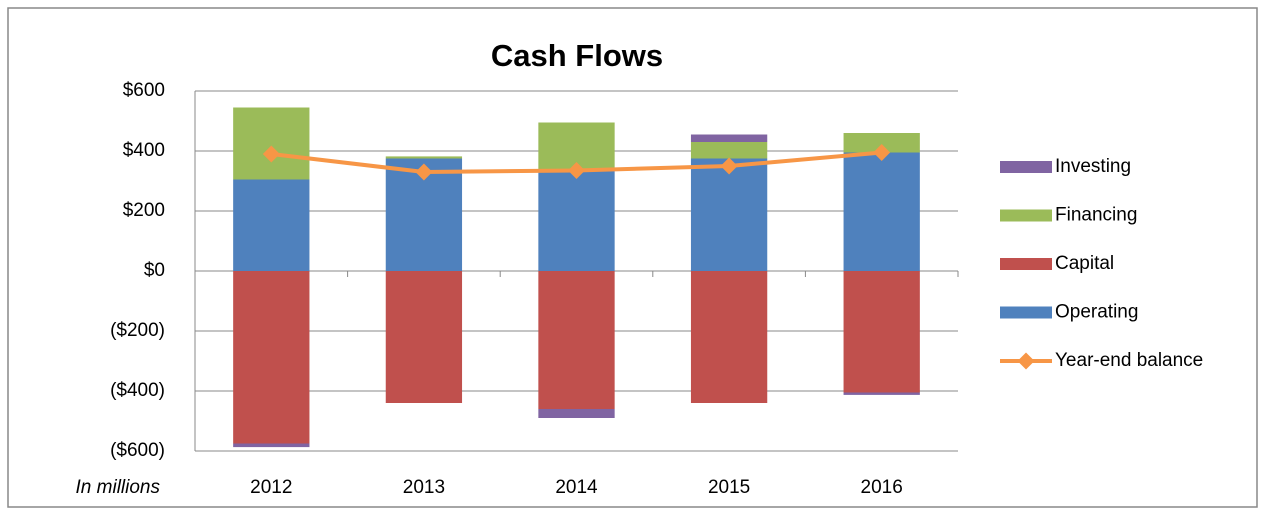 The image size is (1265, 515). I want to click on x-tick-label: 2012, so click(271, 487).